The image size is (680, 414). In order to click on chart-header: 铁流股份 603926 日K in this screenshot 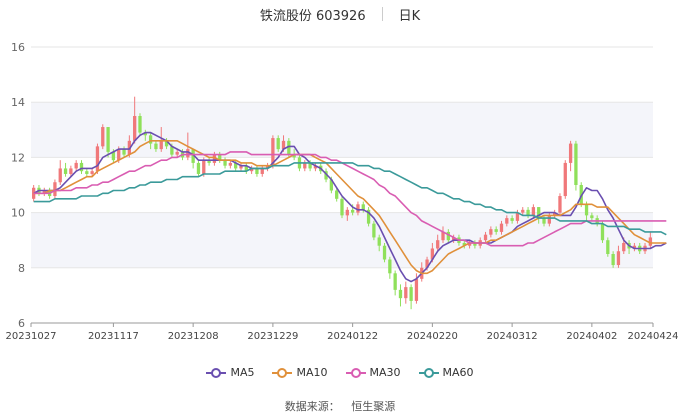, I will do `click(340, 14)`.